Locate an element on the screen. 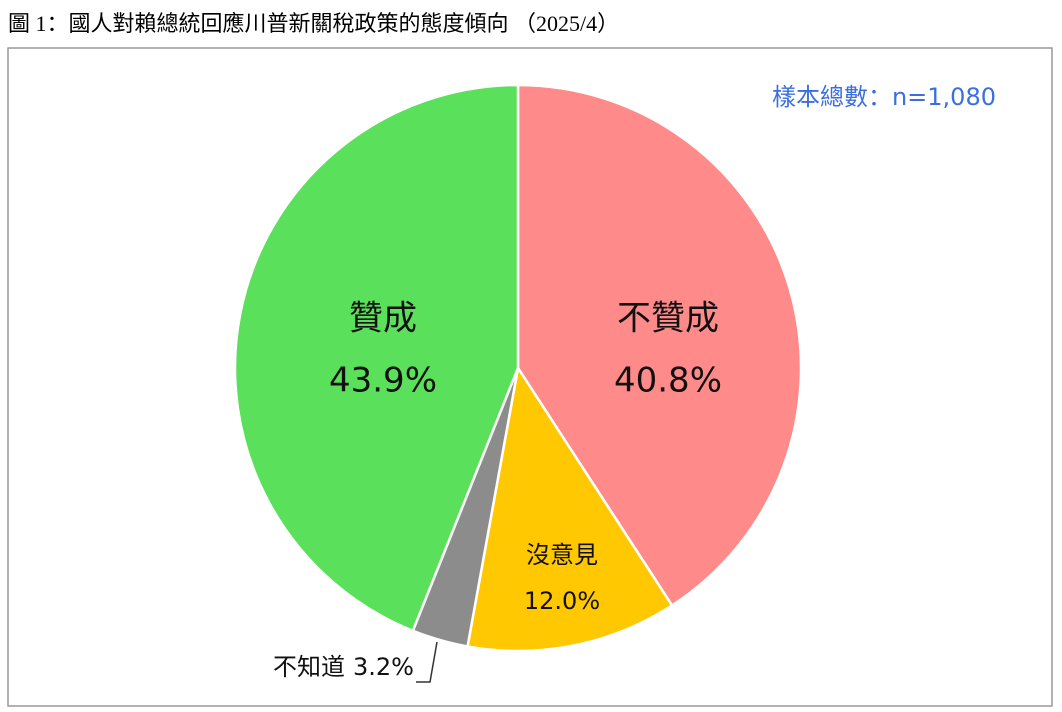 The height and width of the screenshot is (712, 1062). category-label: 沒意見 is located at coordinates (562, 555).